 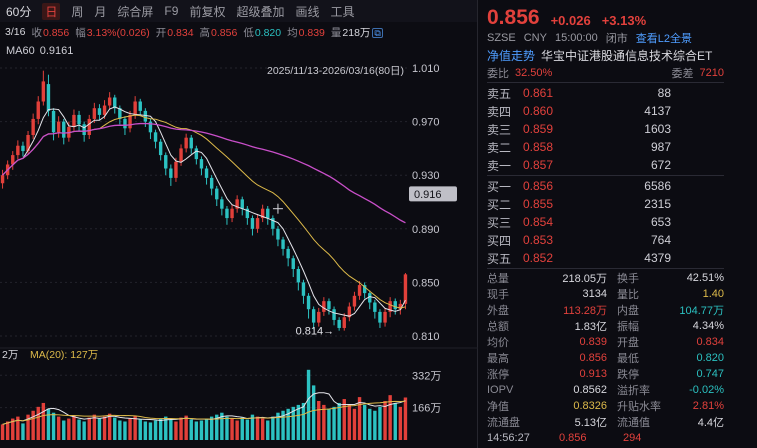 I want to click on ask-row: 卖一 0.857 672, so click(x=579, y=165).